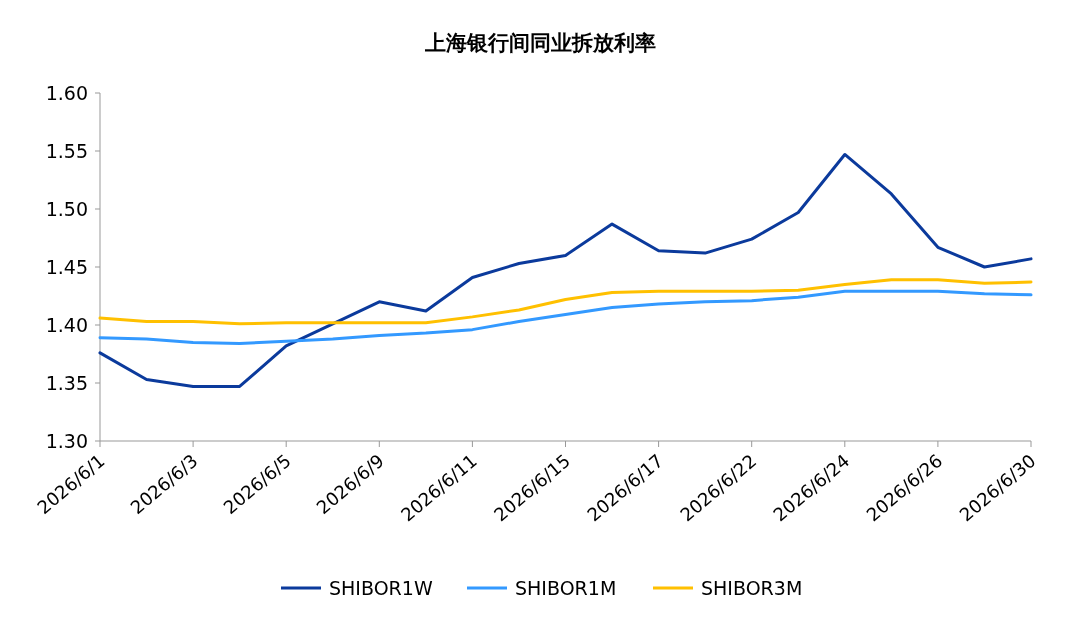  I want to click on legend-label: SHIBOR3M, so click(752, 588).